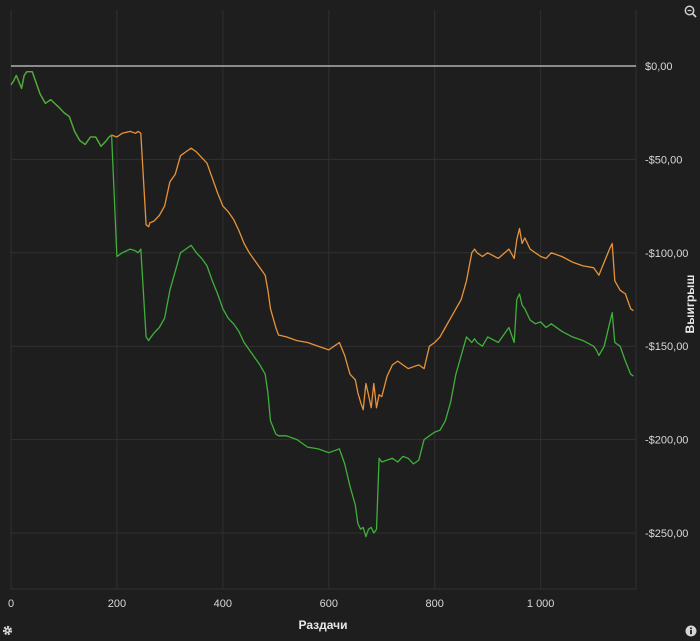  I want to click on zoom-icon, so click(690, 11).